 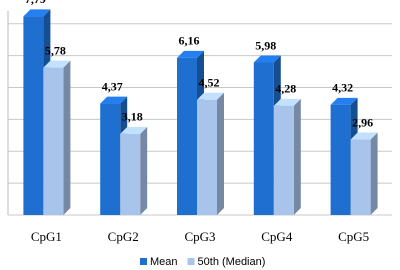 What do you see at coordinates (362, 122) in the screenshot?
I see `value-label: 2,96` at bounding box center [362, 122].